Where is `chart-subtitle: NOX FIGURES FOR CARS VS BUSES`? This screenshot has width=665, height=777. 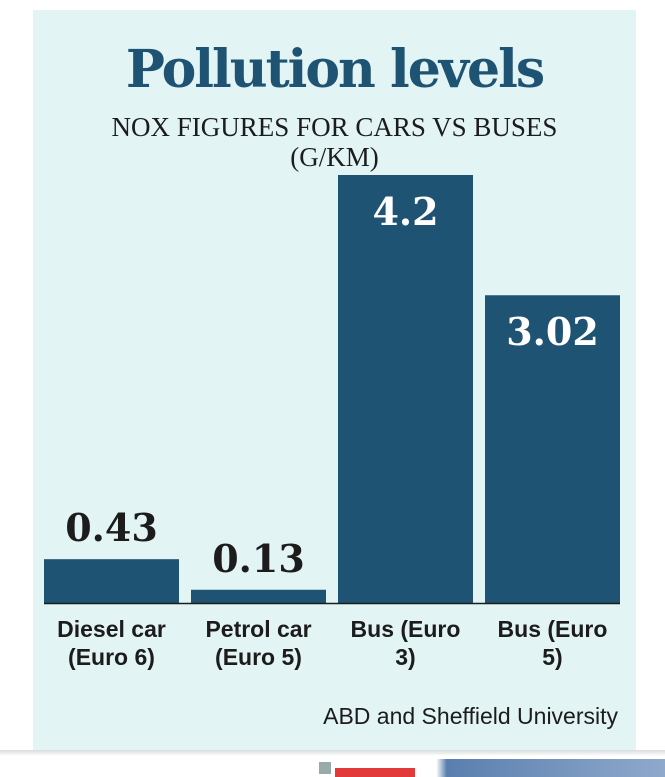
chart-subtitle: NOX FIGURES FOR CARS VS BUSES is located at coordinates (334, 127).